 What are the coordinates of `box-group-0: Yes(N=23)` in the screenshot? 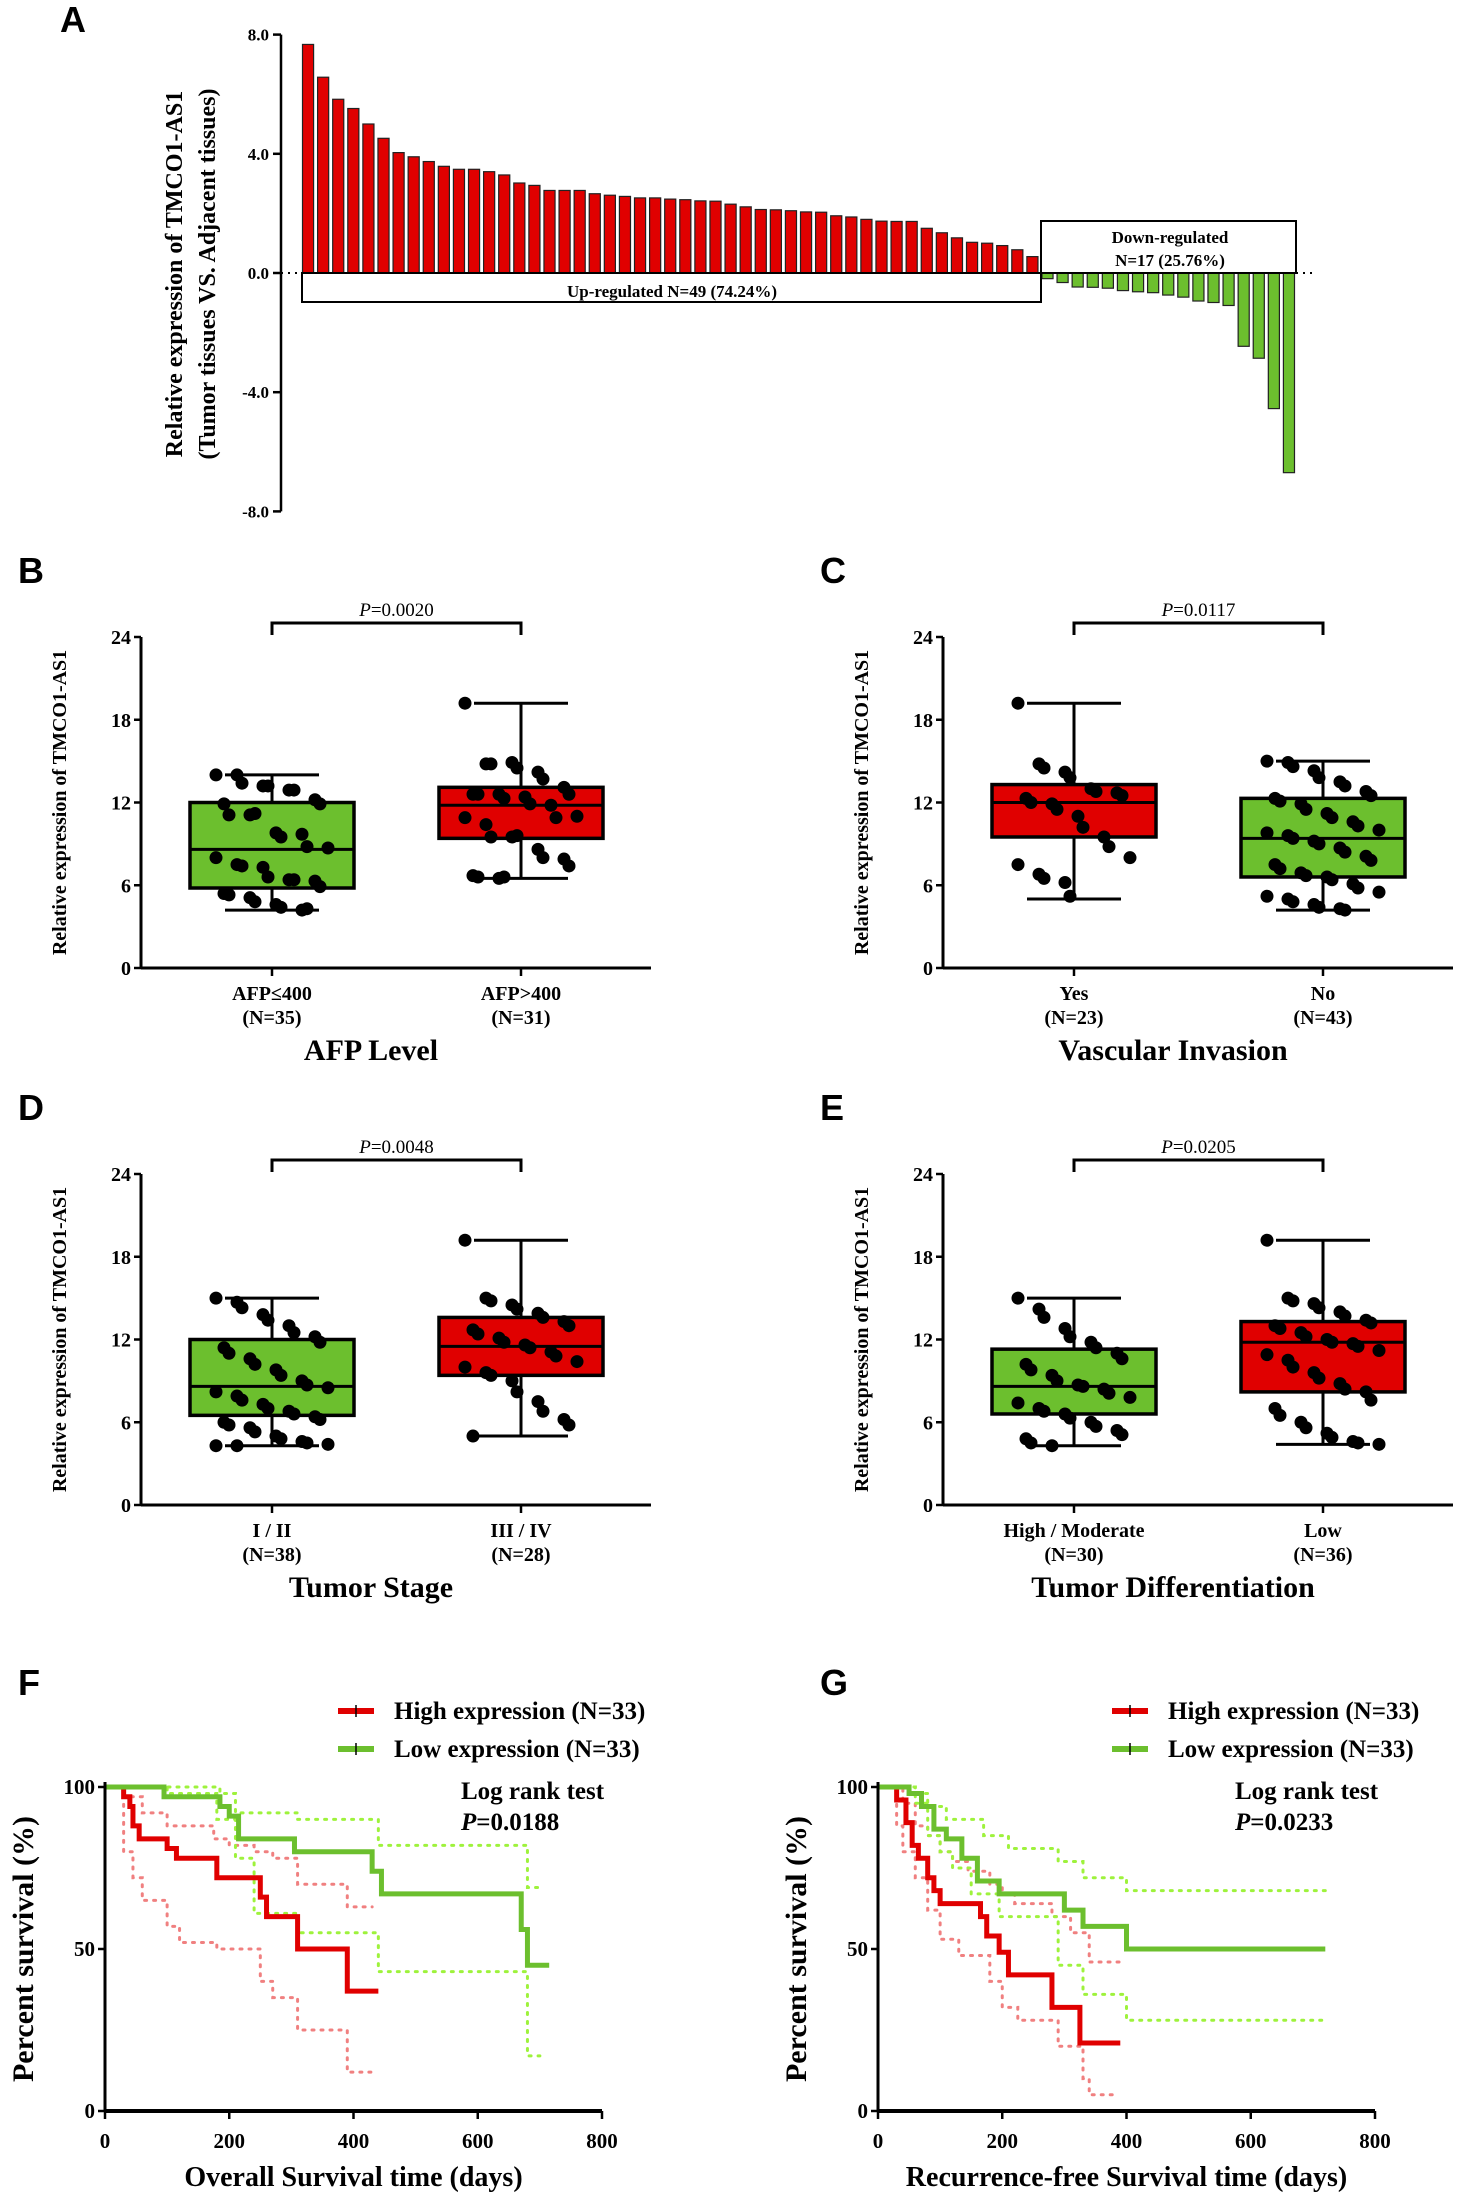 It's located at (1074, 862).